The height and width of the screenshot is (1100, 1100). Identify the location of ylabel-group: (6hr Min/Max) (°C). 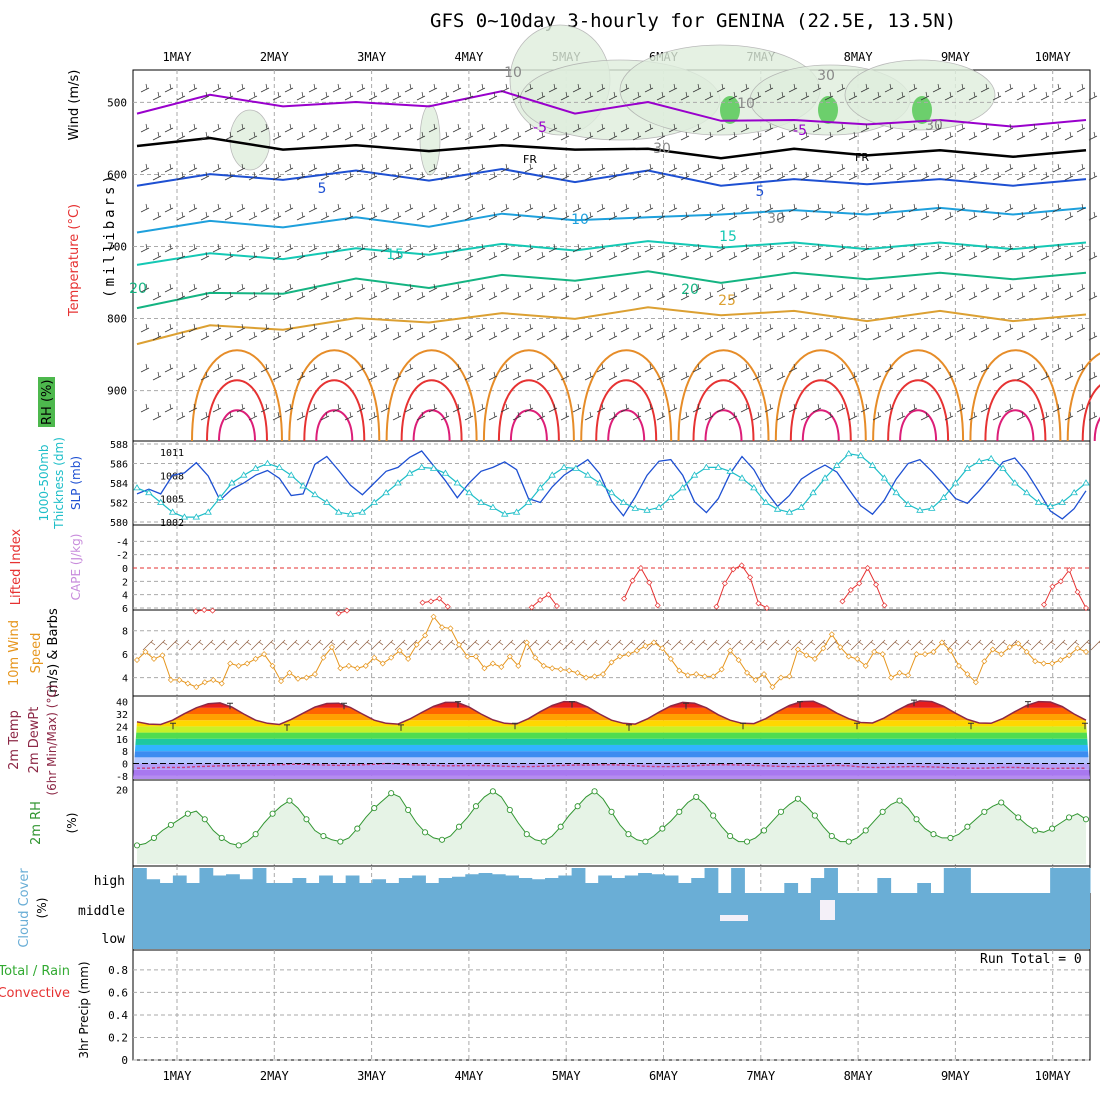
(52, 739).